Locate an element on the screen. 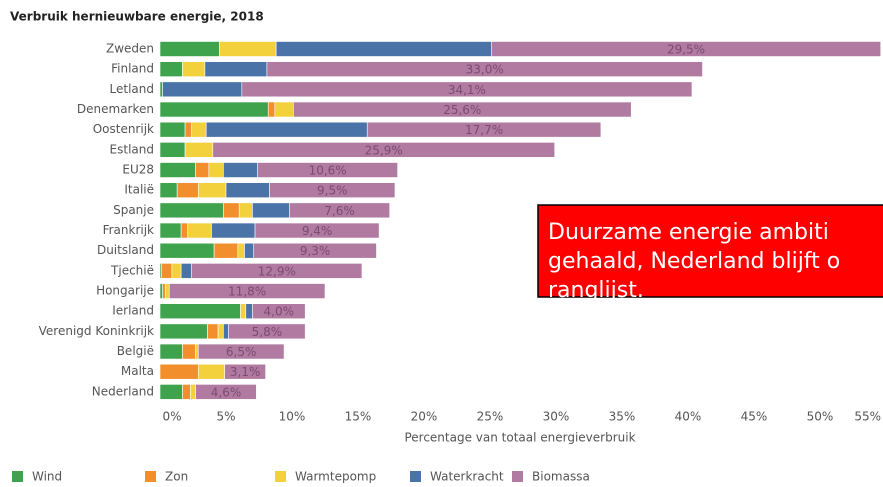 The height and width of the screenshot is (487, 883). annotation-text: ranglijst. is located at coordinates (596, 290).